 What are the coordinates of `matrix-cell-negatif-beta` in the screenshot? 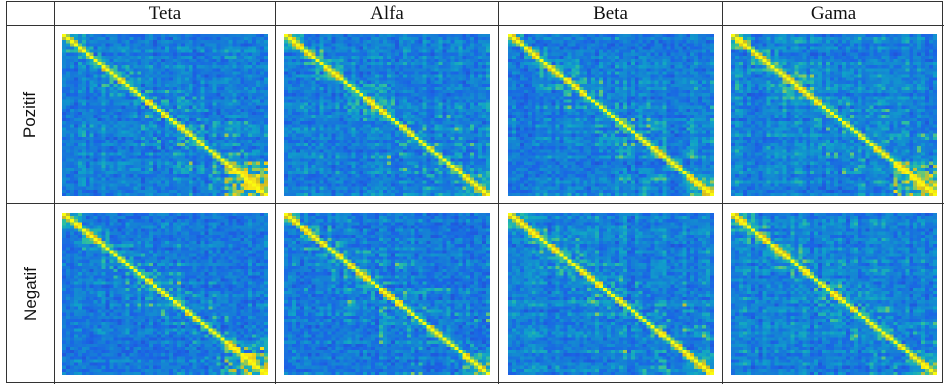 It's located at (611, 294).